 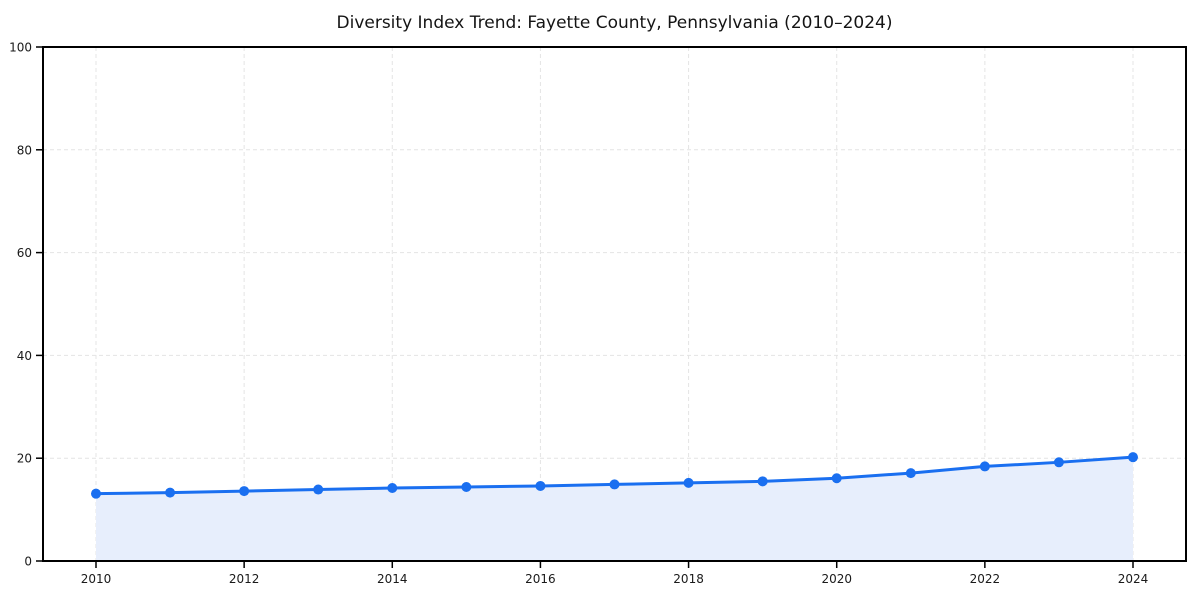 I want to click on y-tick-label: 60, so click(x=24, y=253).